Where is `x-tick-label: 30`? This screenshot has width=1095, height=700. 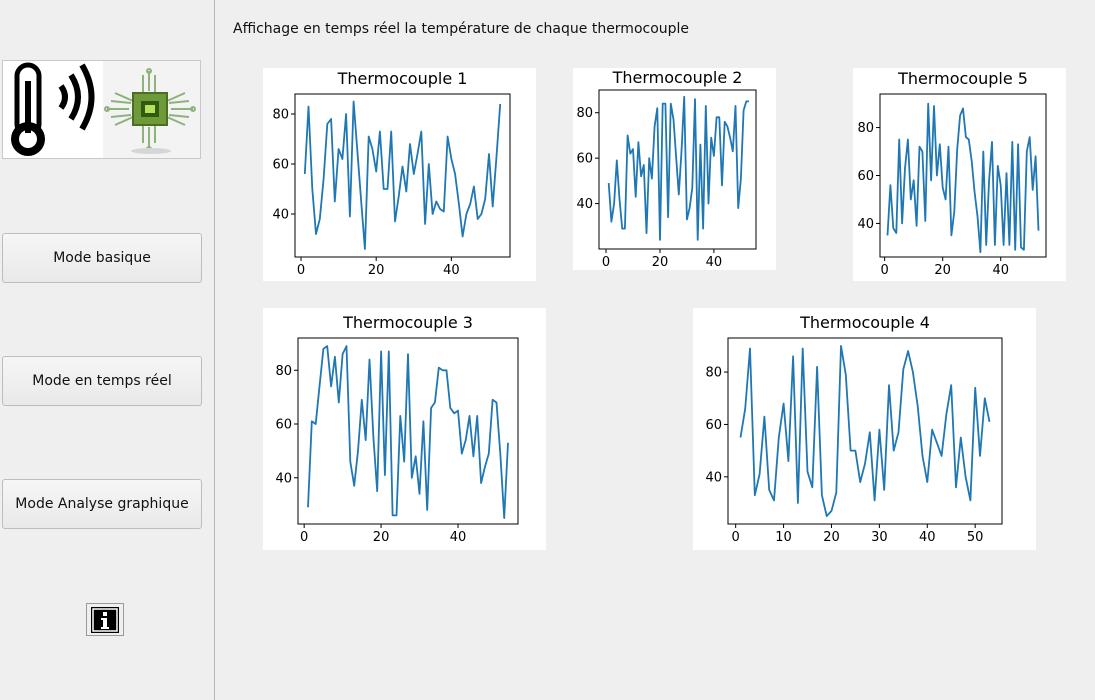 x-tick-label: 30 is located at coordinates (879, 537).